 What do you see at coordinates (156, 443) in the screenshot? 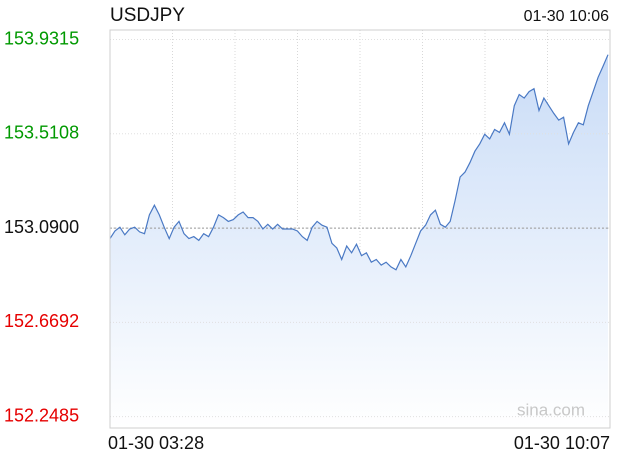
I see `x-tick-label: 01-30 03:28` at bounding box center [156, 443].